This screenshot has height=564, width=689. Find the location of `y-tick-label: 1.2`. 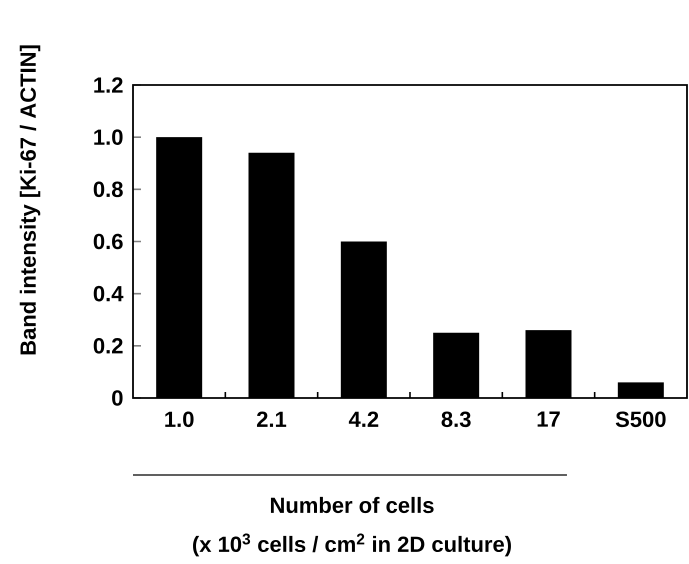

y-tick-label: 1.2 is located at coordinates (108, 85).